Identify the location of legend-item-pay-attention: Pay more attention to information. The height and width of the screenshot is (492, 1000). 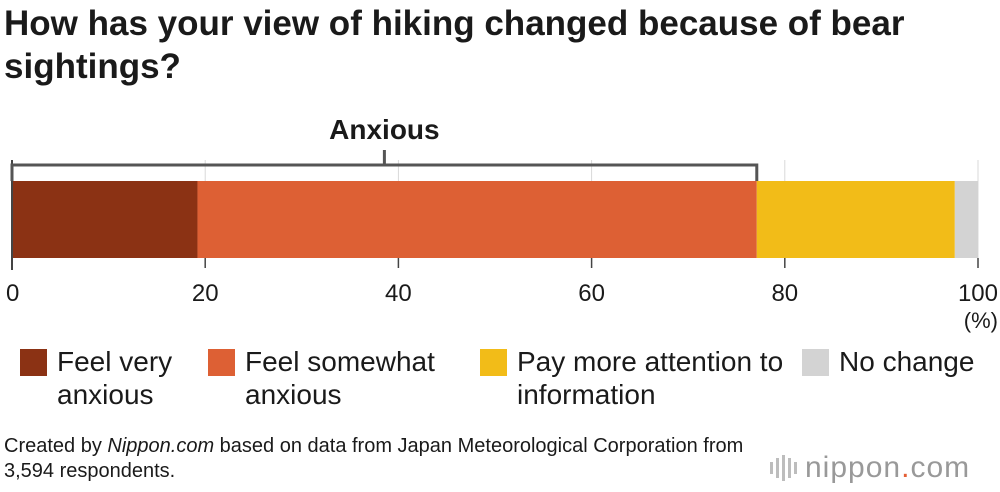
(635, 378).